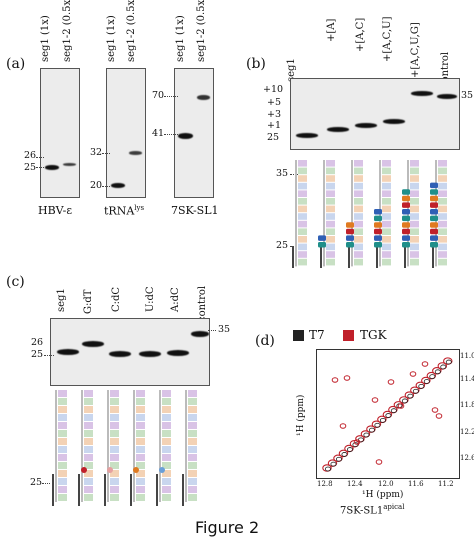  Describe the element at coordinates (375, 114) in the screenshot. I see `gel-b` at that location.